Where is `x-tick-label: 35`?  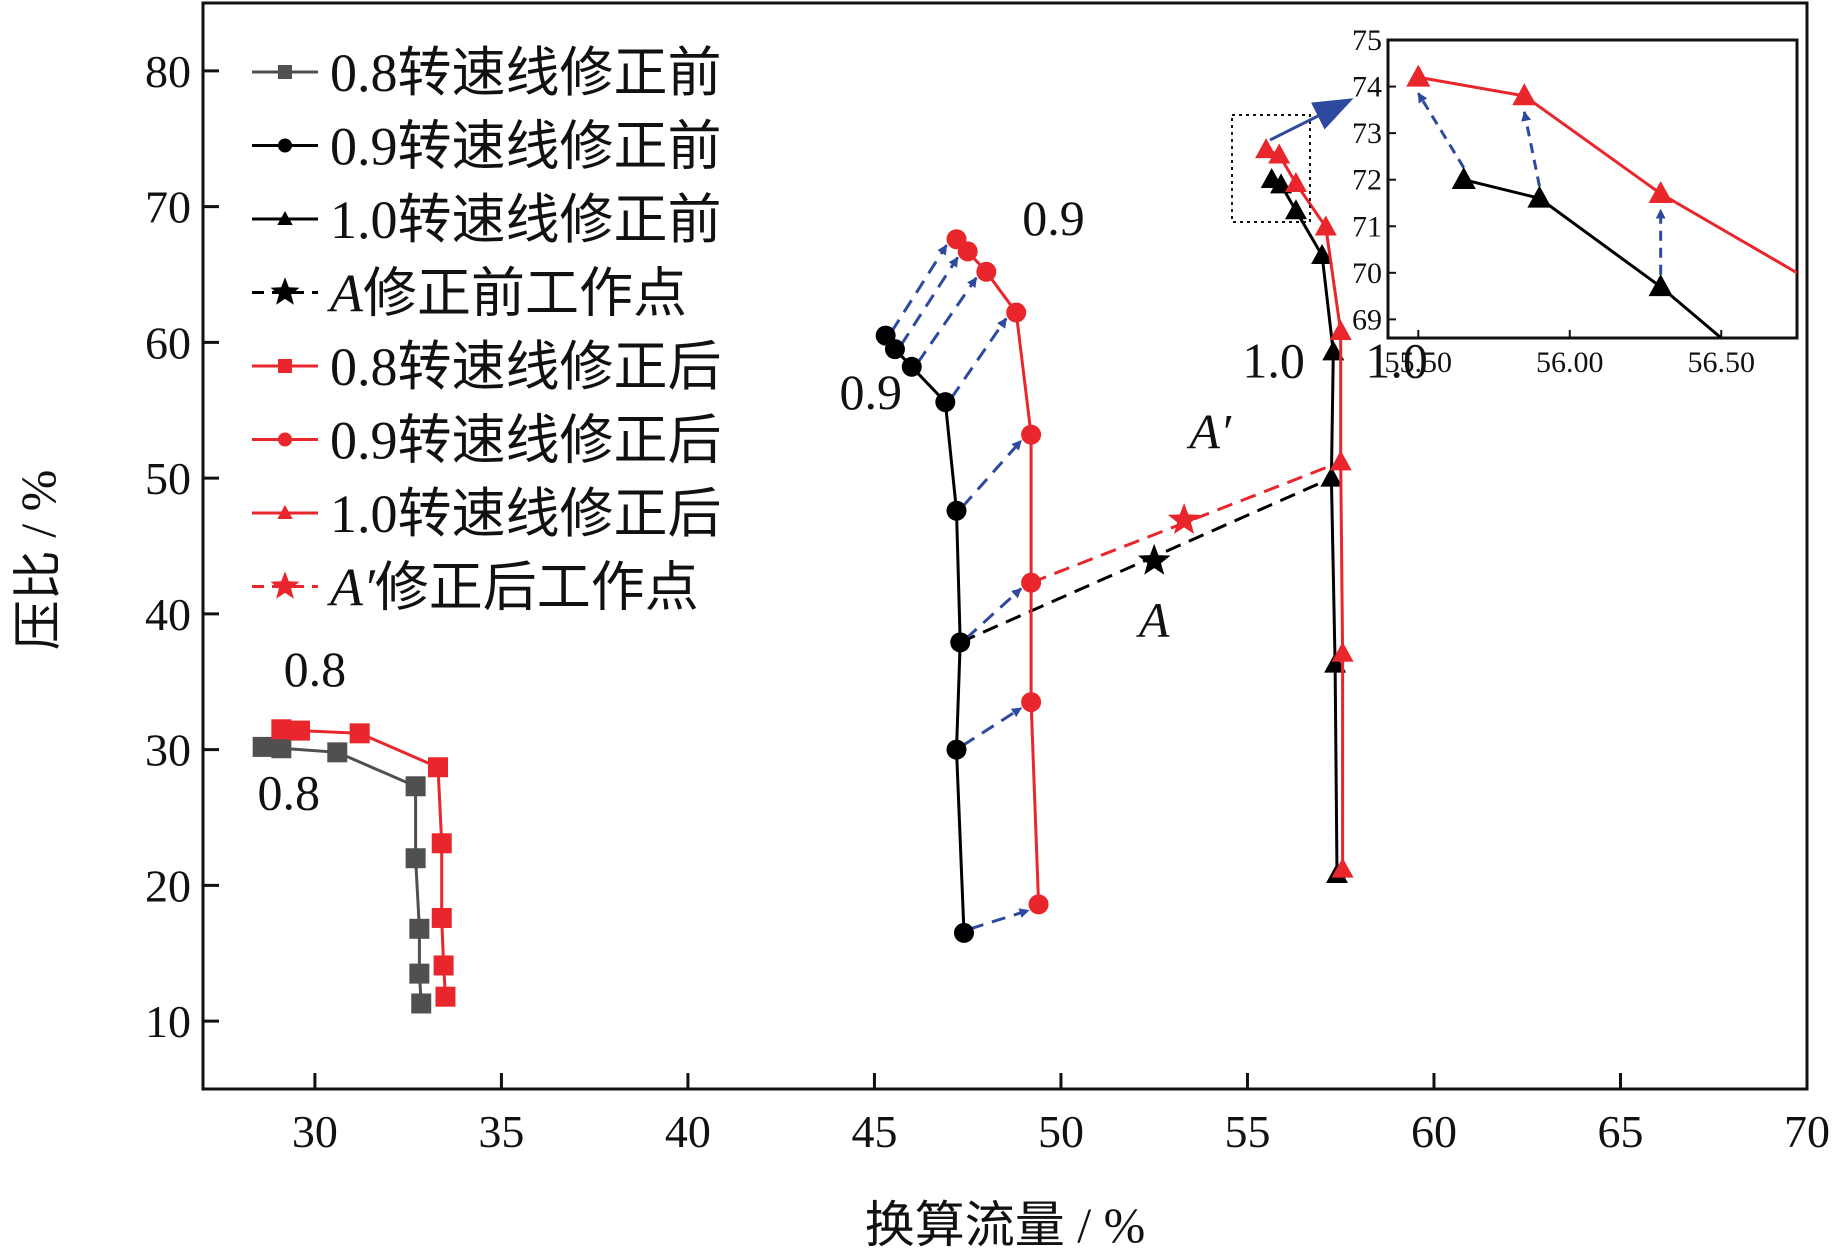
x-tick-label: 35 is located at coordinates (501, 1131).